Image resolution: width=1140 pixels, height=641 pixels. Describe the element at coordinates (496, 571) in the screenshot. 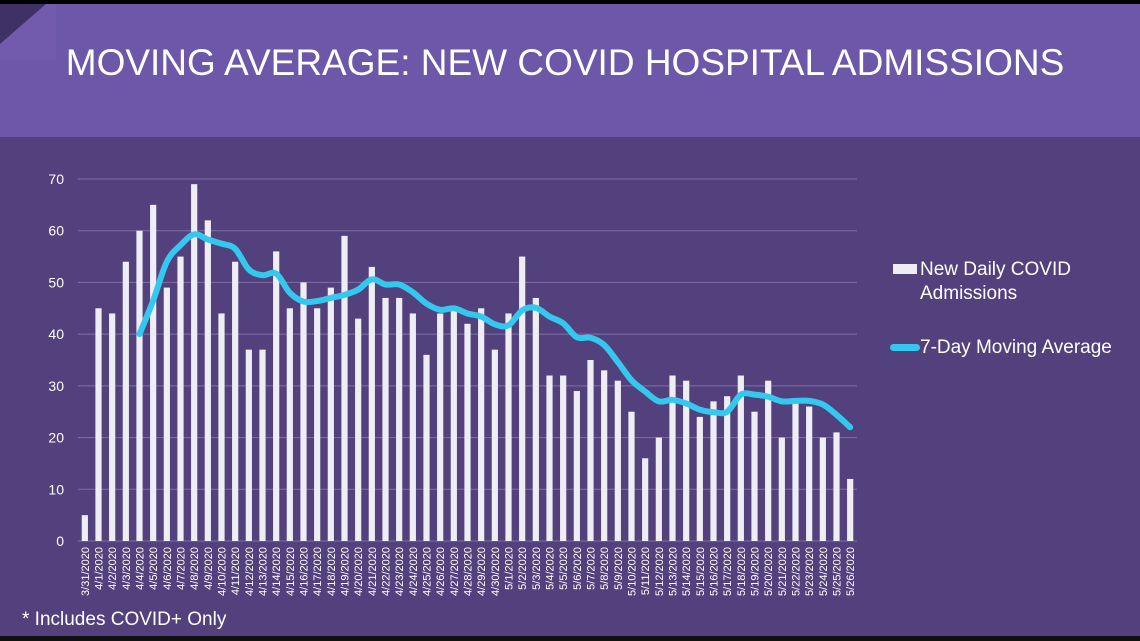

I see `x-tick-label: 4/30/2020` at that location.